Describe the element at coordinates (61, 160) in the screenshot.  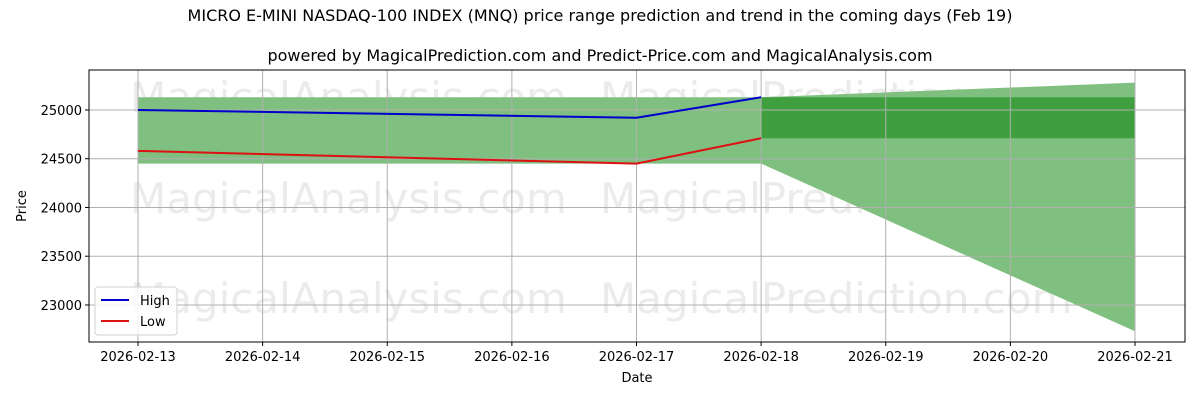
I see `y-tick-label: 24500` at that location.